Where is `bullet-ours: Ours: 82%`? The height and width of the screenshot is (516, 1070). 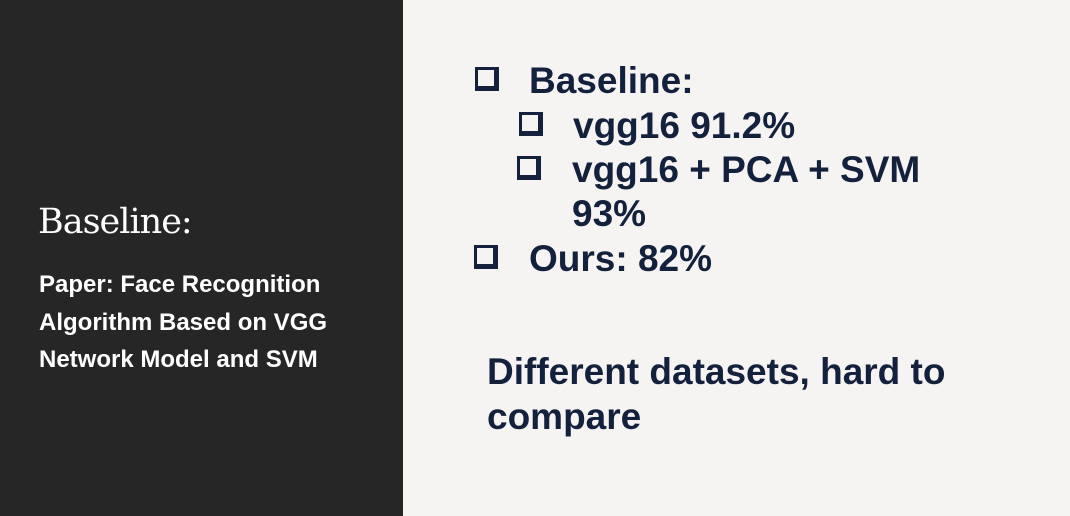
bullet-ours: Ours: 82% is located at coordinates (593, 259).